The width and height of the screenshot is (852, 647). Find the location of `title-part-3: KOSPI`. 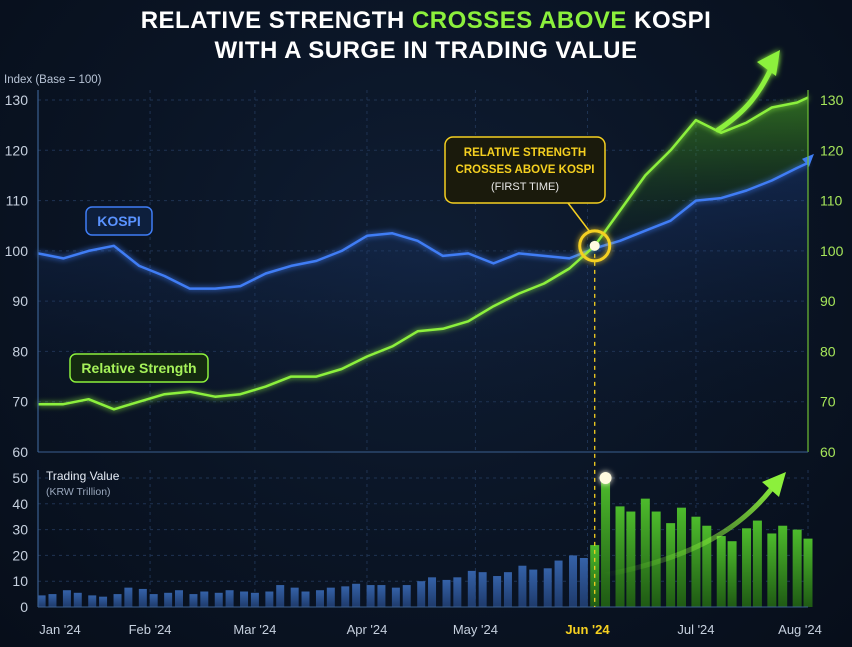

title-part-3: KOSPI is located at coordinates (669, 20).